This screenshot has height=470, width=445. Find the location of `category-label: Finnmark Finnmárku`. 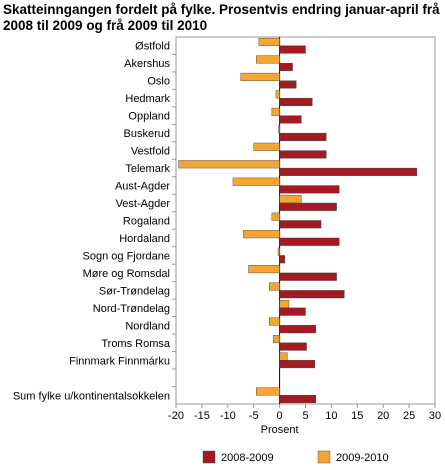

category-label: Finnmark Finnmárku is located at coordinates (119, 361).